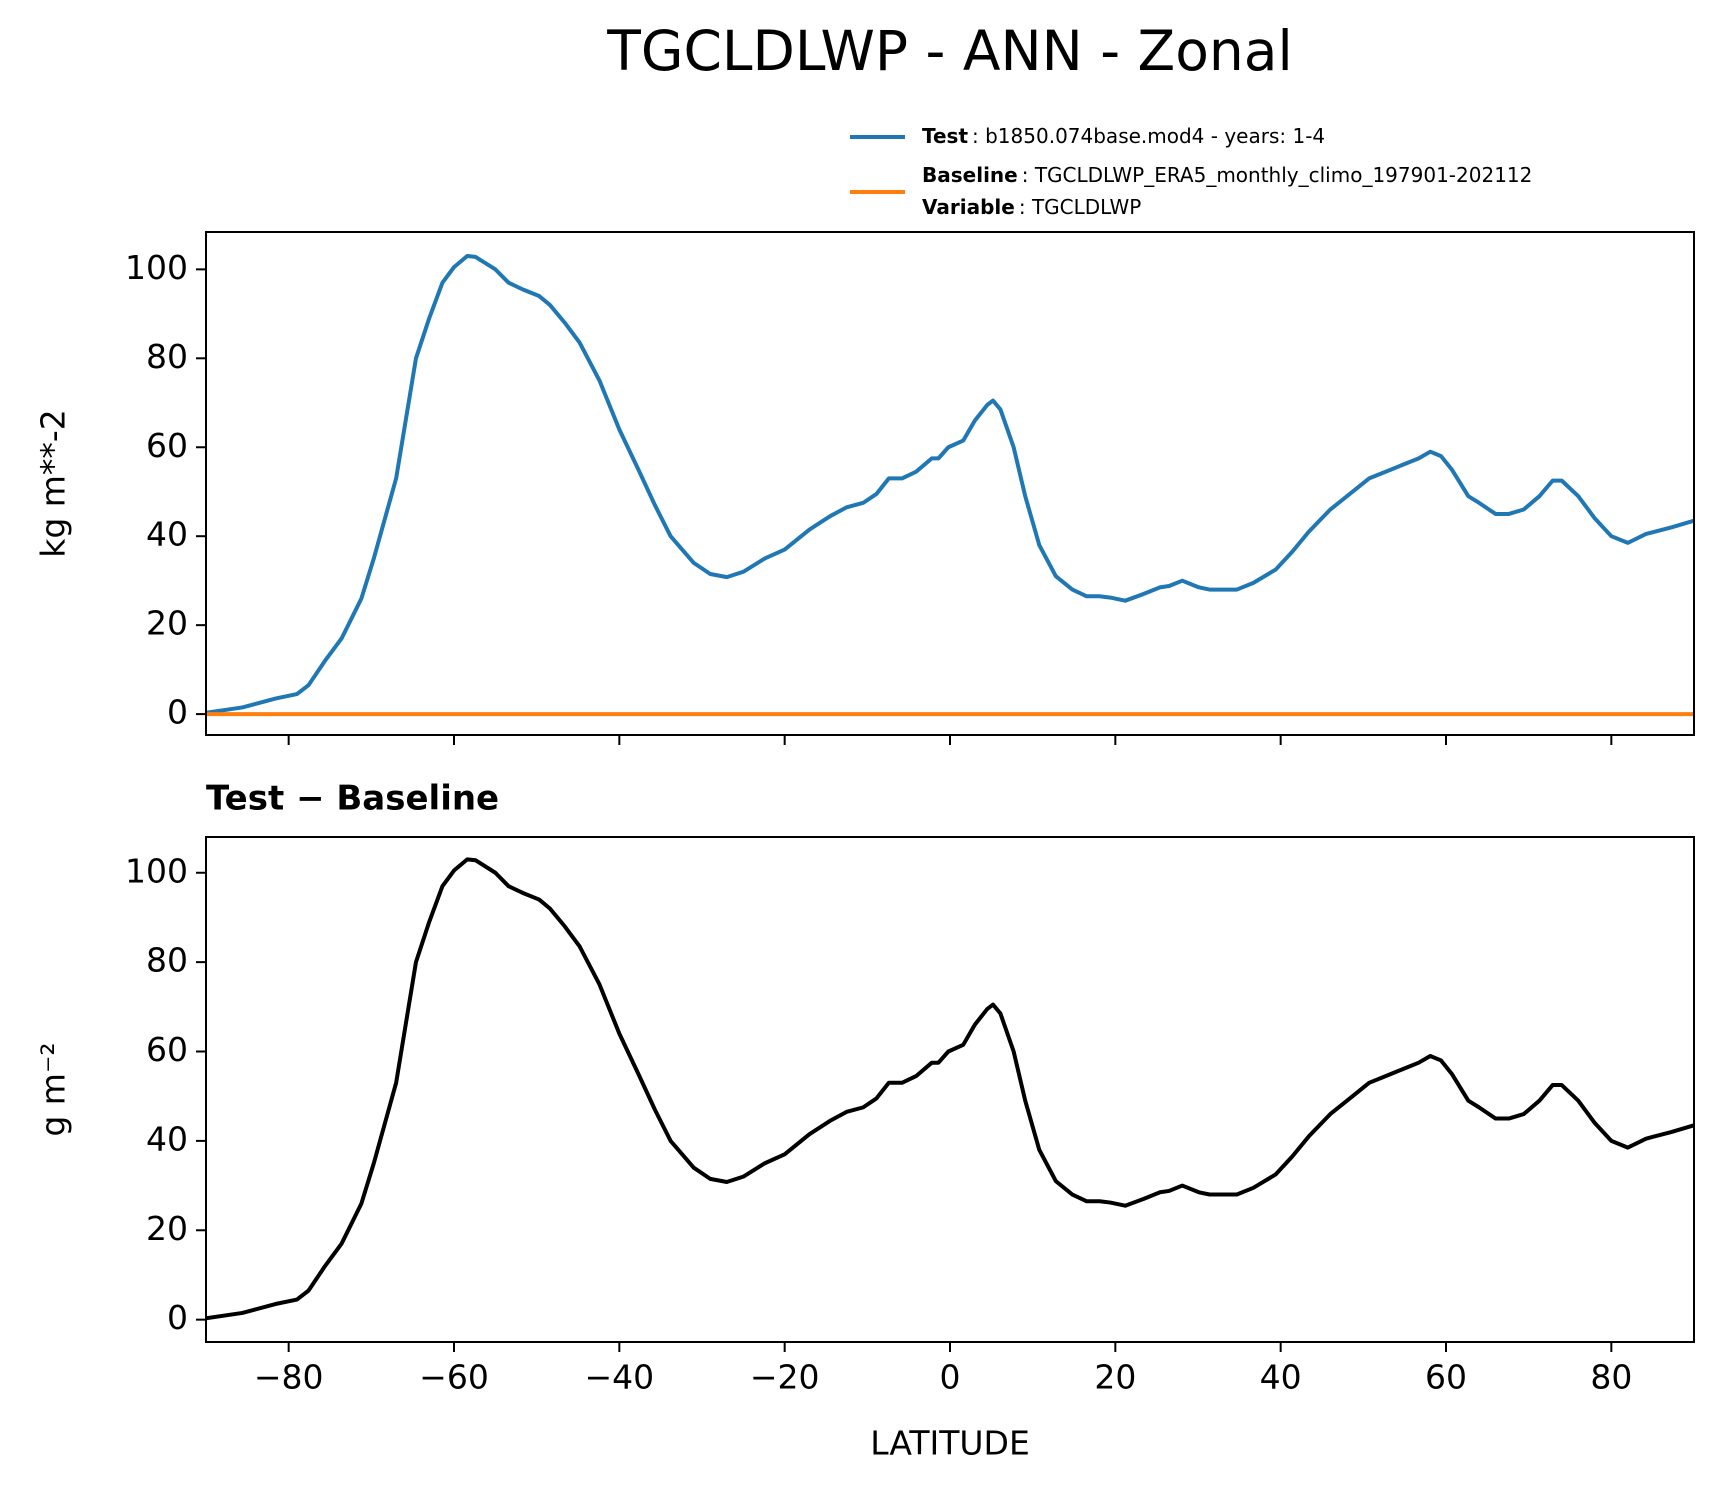  What do you see at coordinates (1080, 207) in the screenshot?
I see `legend-detail: : TGCLDLWP` at bounding box center [1080, 207].